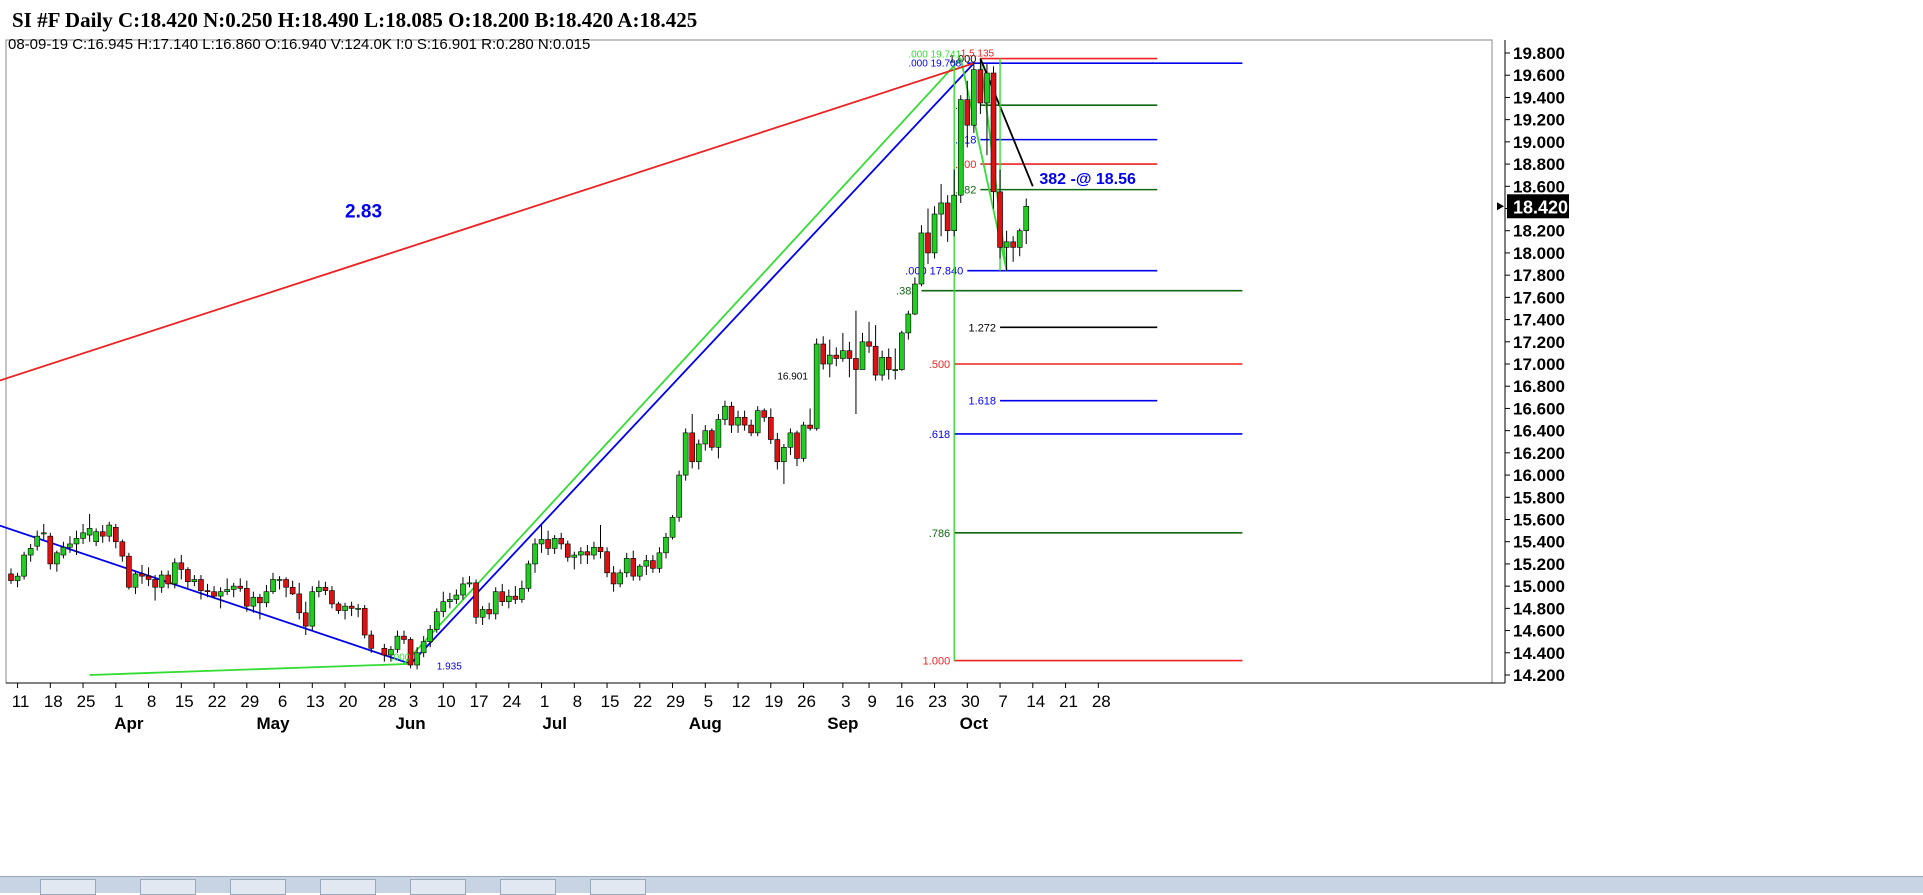  Describe the element at coordinates (871, 701) in the screenshot. I see `x-tick-label: 9` at that location.